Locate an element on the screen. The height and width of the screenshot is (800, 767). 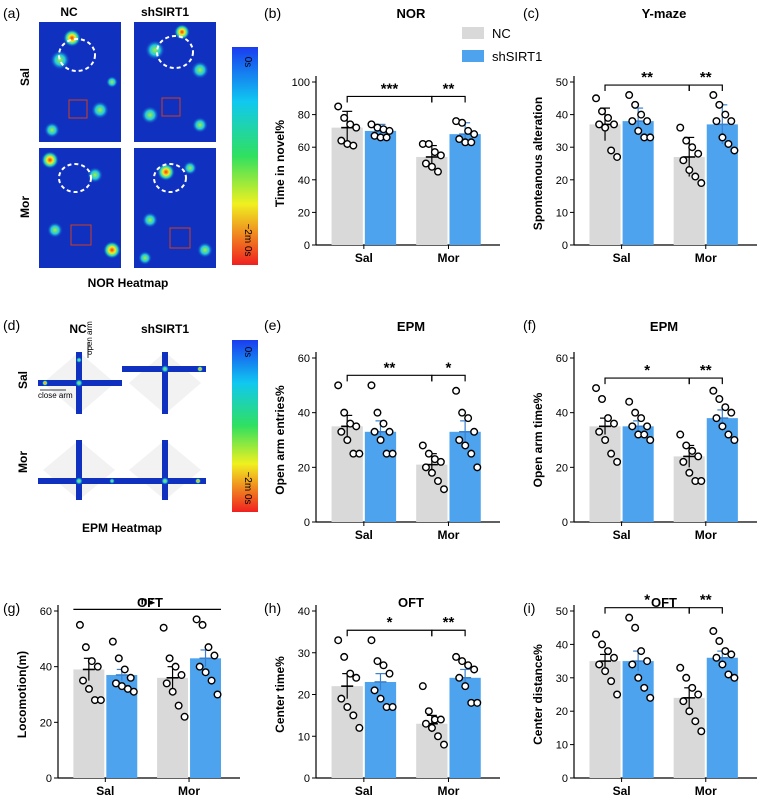
chart-h-ylabel: Center time% is located at coordinates (280, 694).